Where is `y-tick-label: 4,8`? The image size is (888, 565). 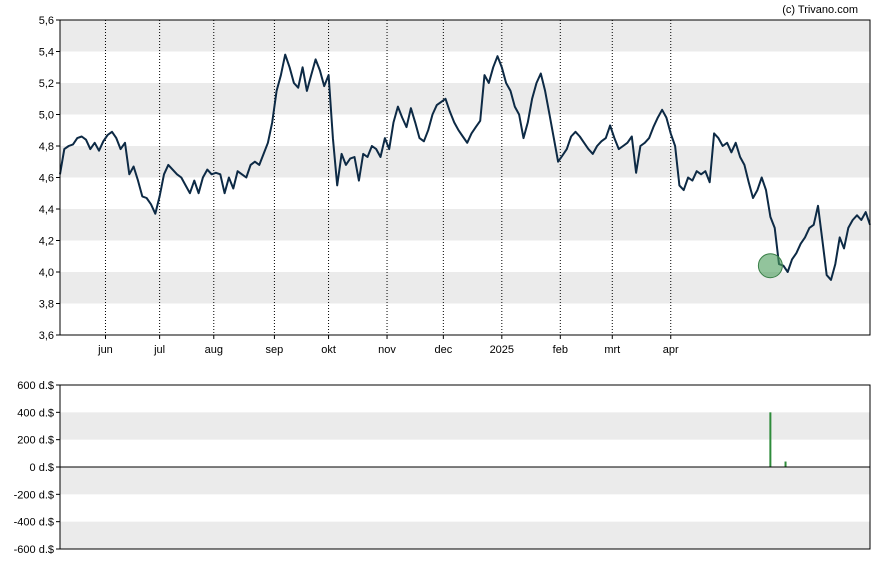
y-tick-label: 4,8 is located at coordinates (46, 147).